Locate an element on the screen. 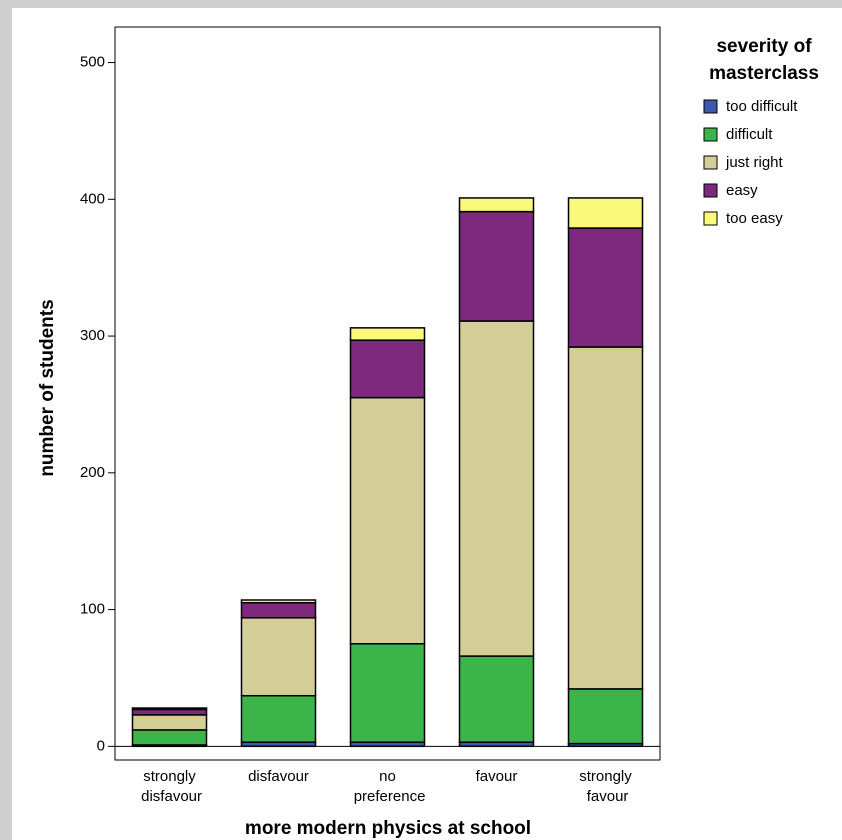 The height and width of the screenshot is (840, 842). x-tick-label: disfavour is located at coordinates (278, 776).